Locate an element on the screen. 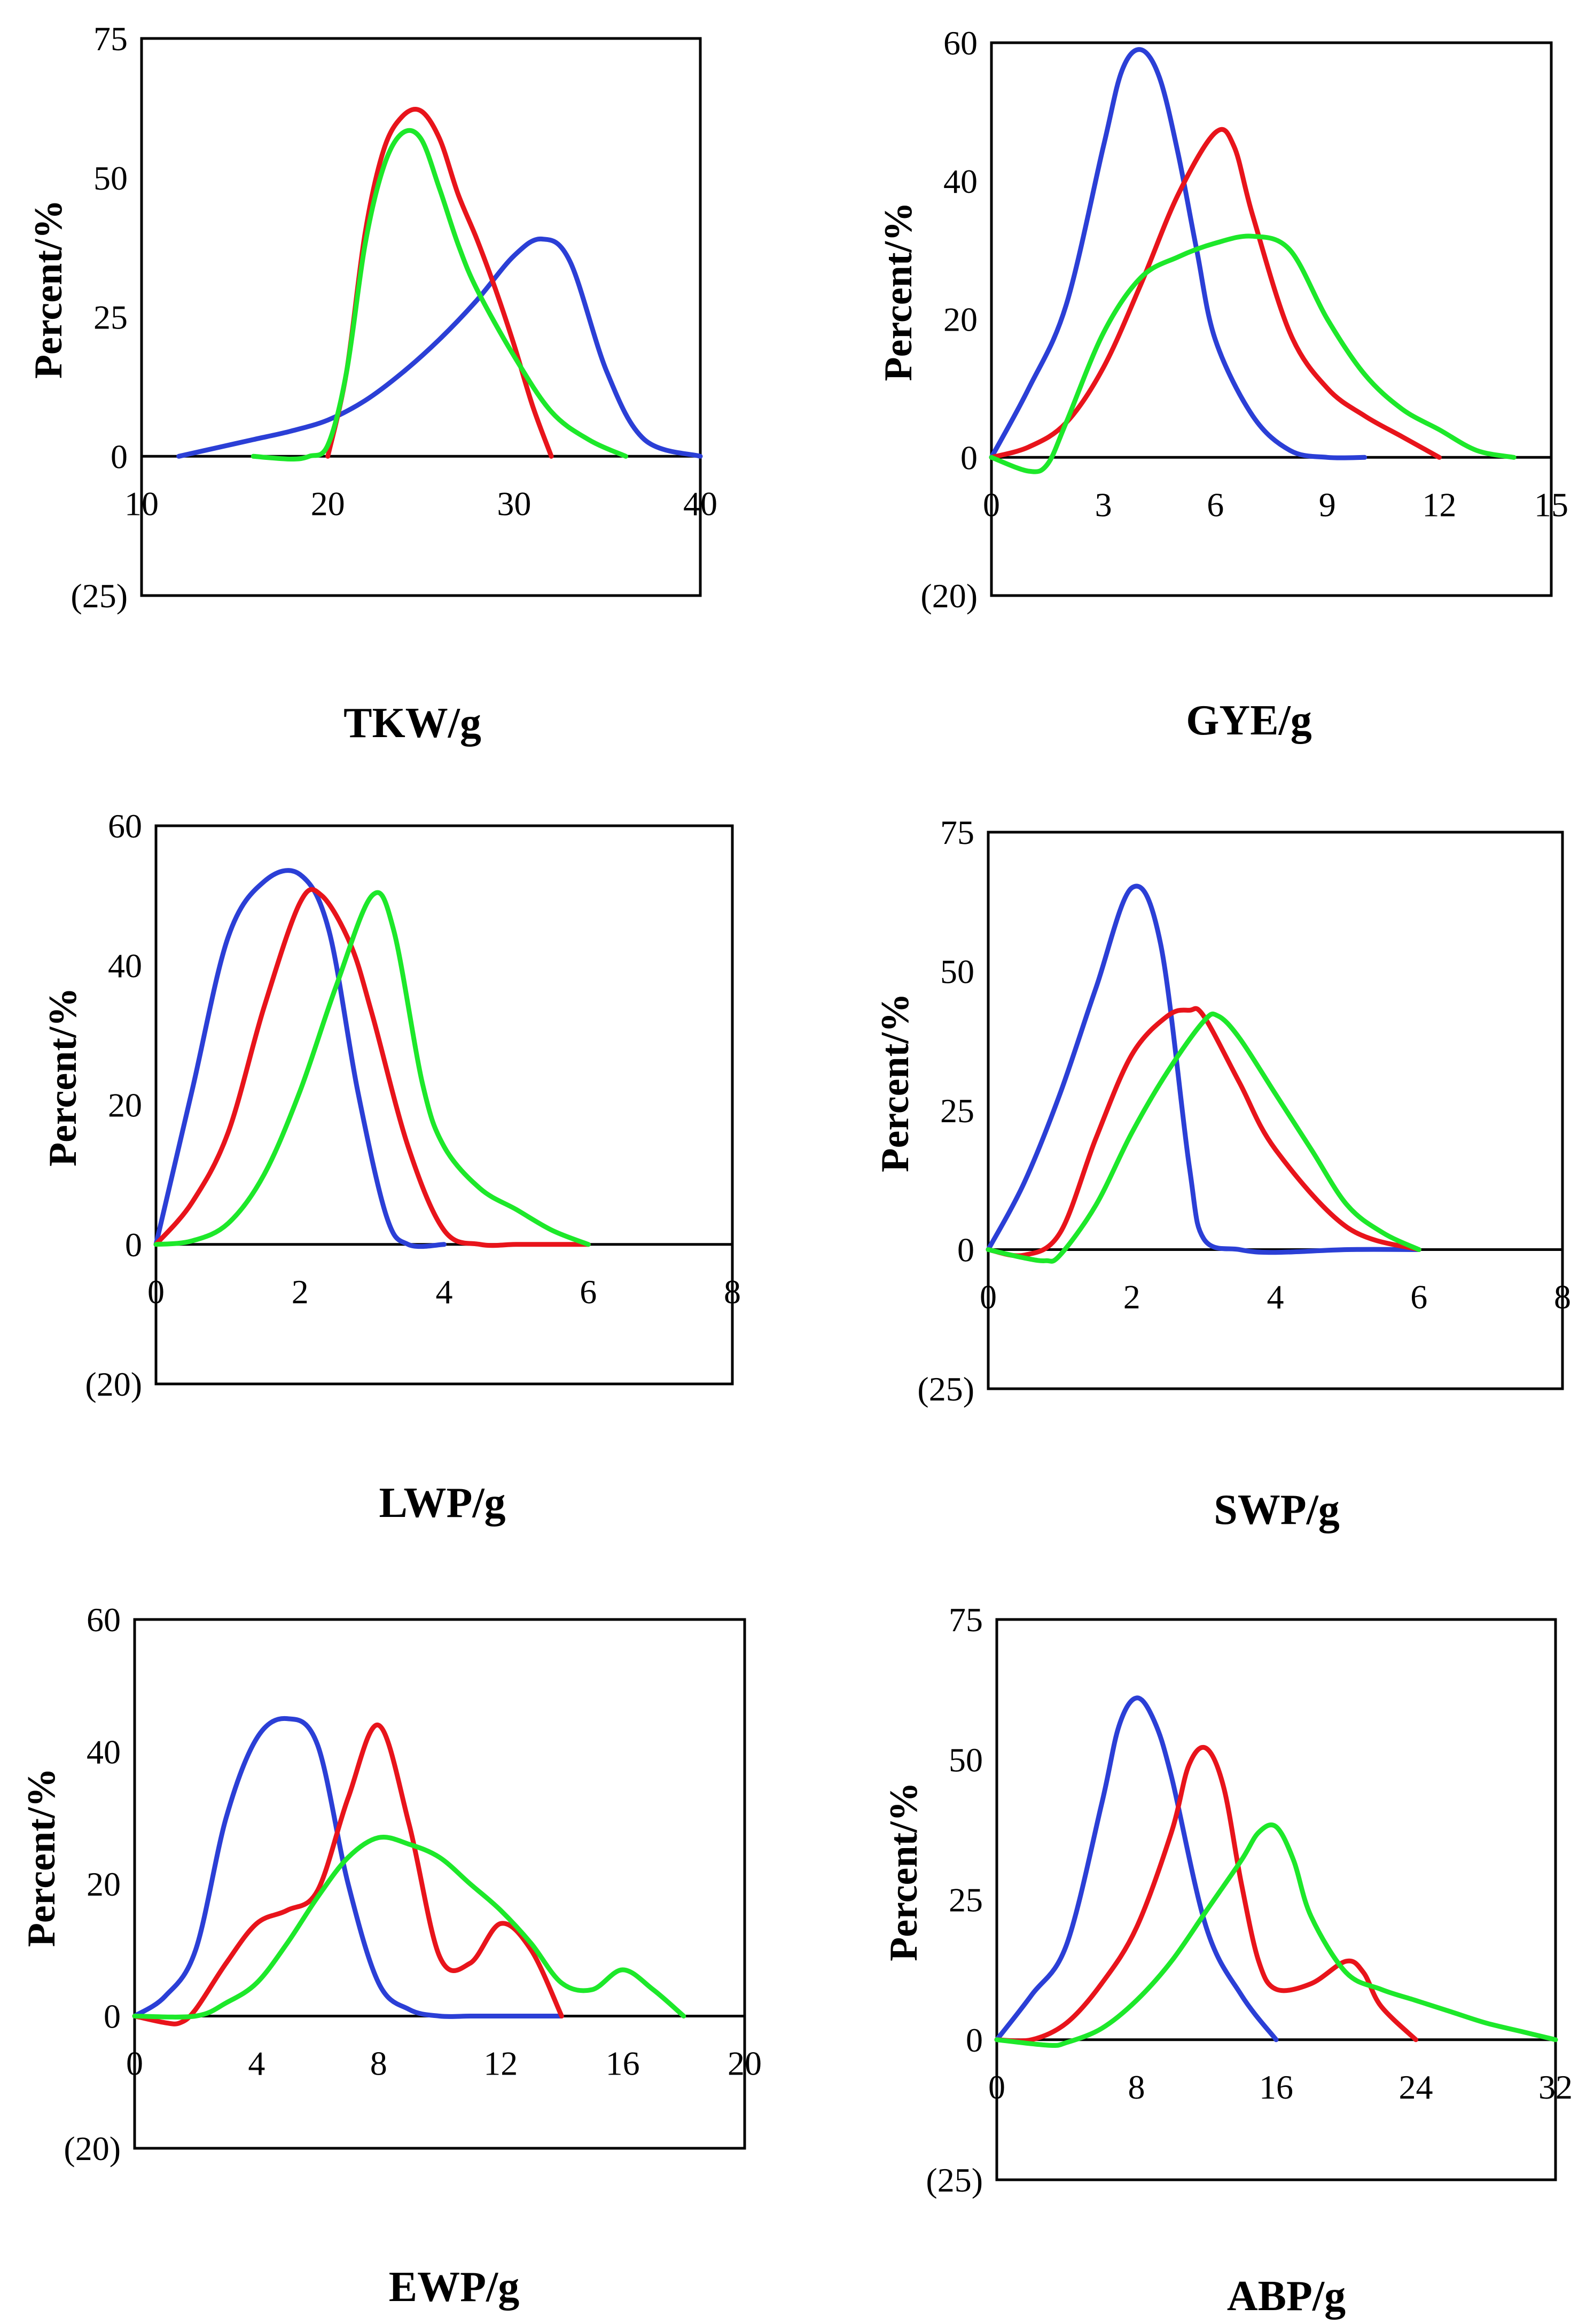 The width and height of the screenshot is (1594, 2324). x-axis-label: LWP/g is located at coordinates (442, 1503).